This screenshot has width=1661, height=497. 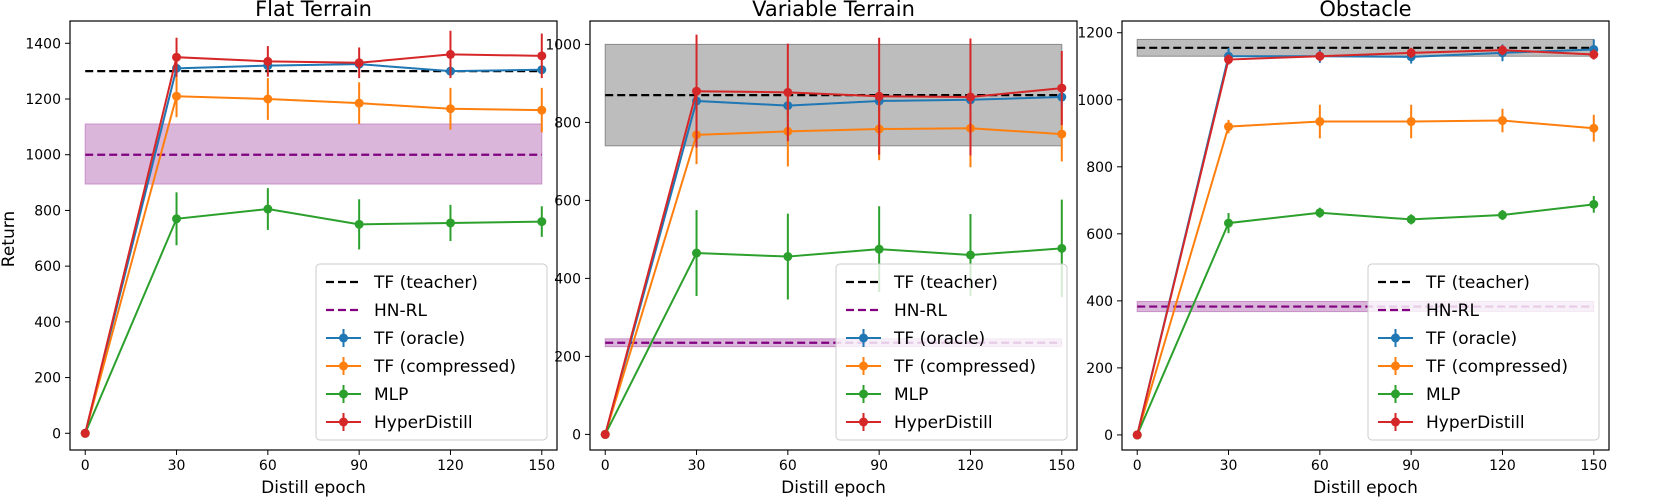 What do you see at coordinates (313, 10) in the screenshot?
I see `chart-title: Flat Terrain` at bounding box center [313, 10].